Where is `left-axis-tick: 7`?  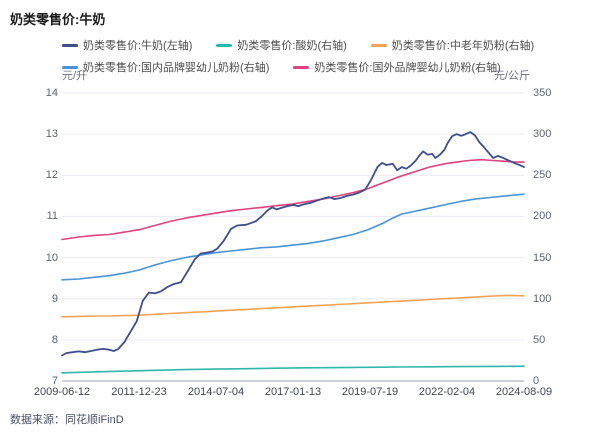 left-axis-tick: 7 is located at coordinates (54, 381).